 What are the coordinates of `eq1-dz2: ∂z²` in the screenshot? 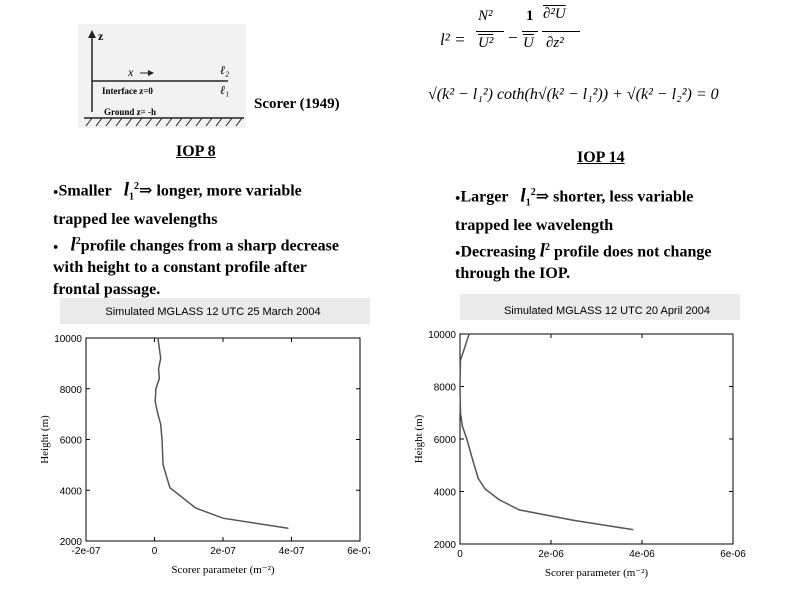 It's located at (555, 43).